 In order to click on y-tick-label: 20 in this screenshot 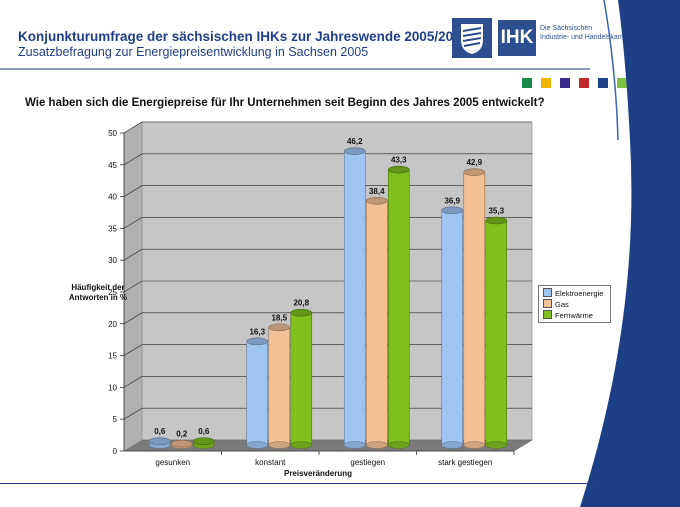, I will do `click(112, 324)`.